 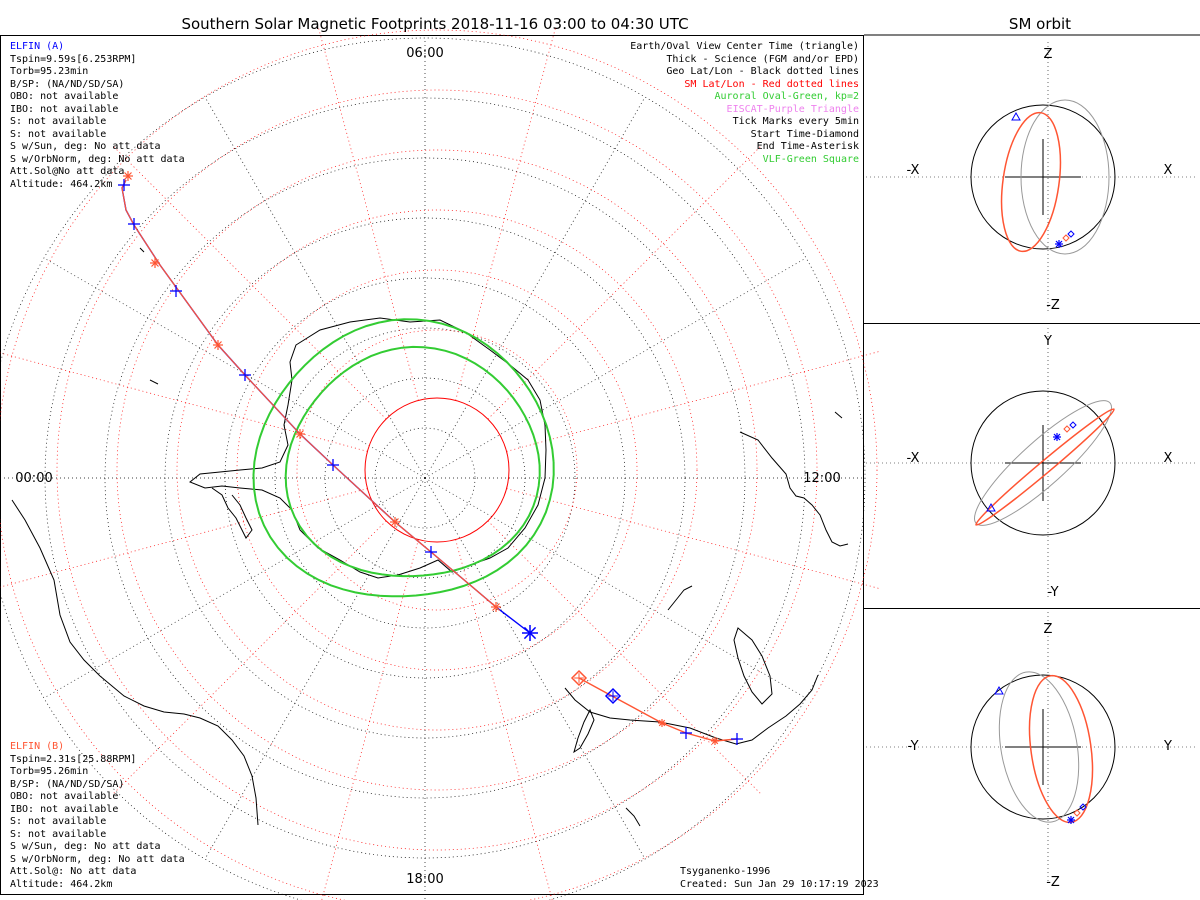 I want to click on legend-entry: Start Time-Diamond, so click(x=805, y=134).